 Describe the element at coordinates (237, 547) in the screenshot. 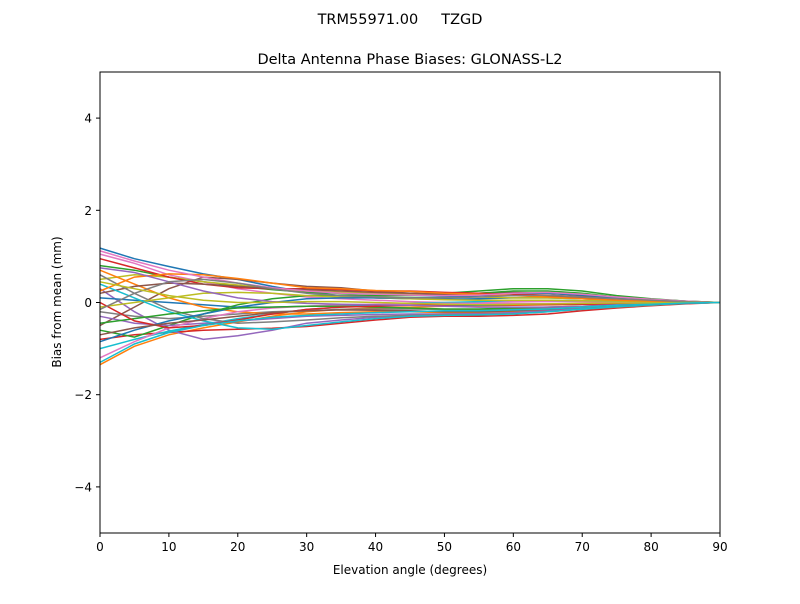

I see `x-tick-label: 20` at that location.